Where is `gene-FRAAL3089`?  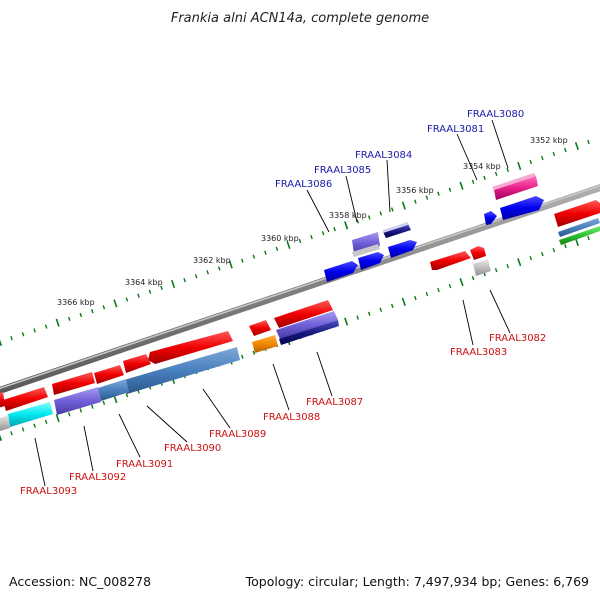 gene-FRAAL3089 is located at coordinates (190, 347).